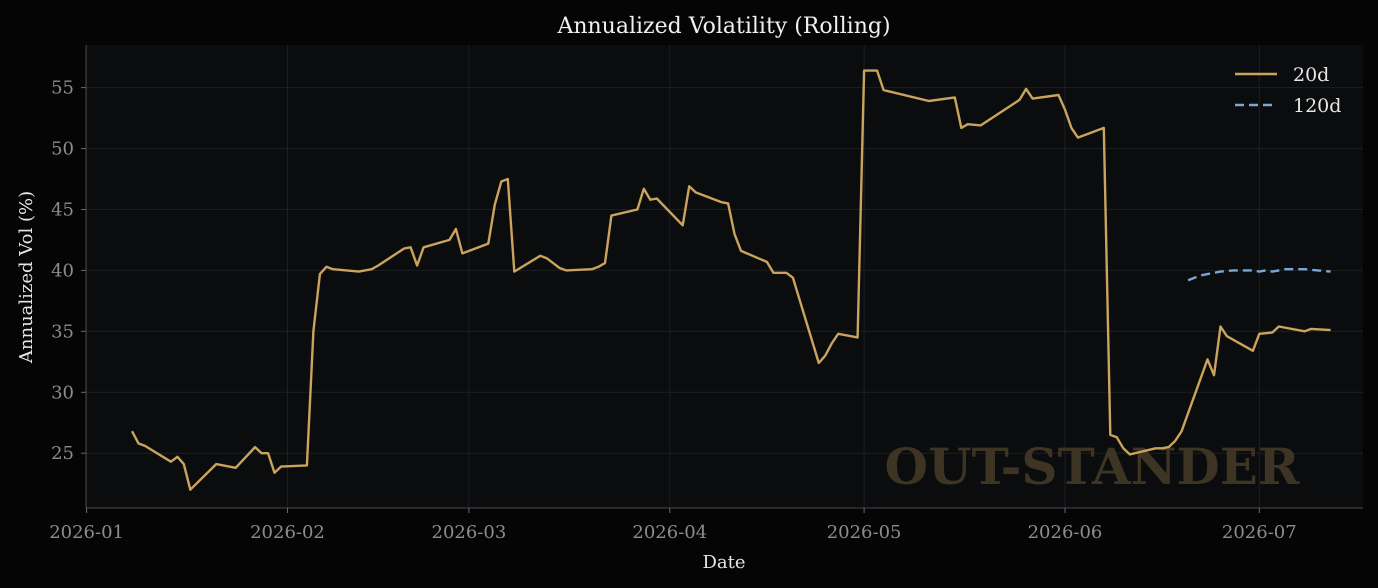 The height and width of the screenshot is (588, 1378). What do you see at coordinates (1288, 90) in the screenshot?
I see `legend: 20d 120d` at bounding box center [1288, 90].